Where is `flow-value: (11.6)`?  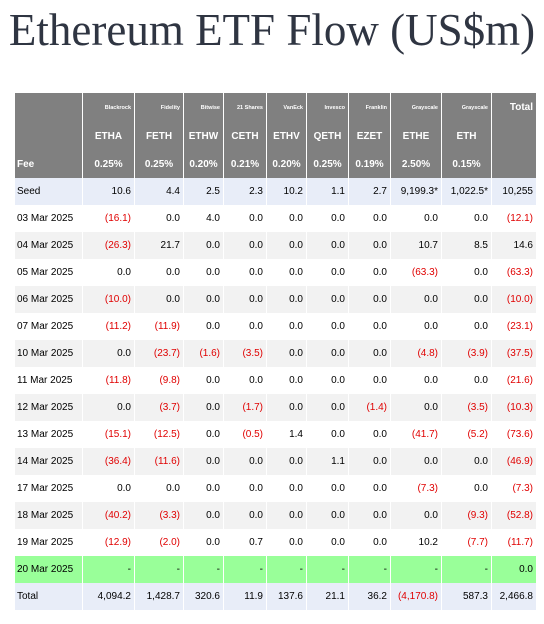 flow-value: (11.6) is located at coordinates (159, 461).